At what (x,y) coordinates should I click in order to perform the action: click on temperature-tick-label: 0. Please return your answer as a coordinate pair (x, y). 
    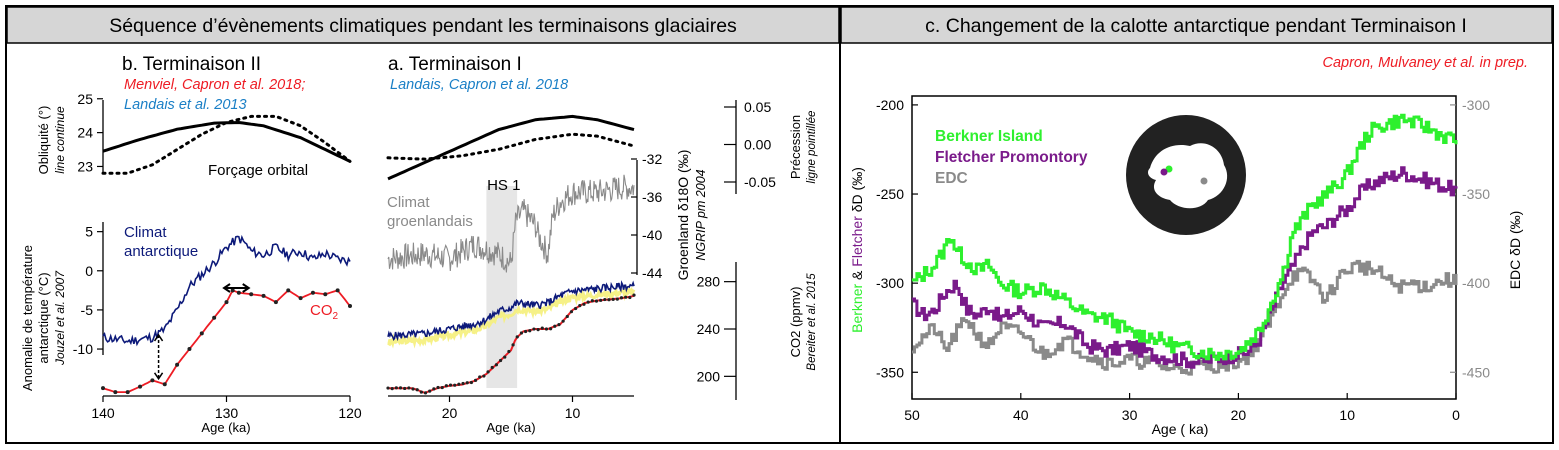
    Looking at the image, I should click on (89, 271).